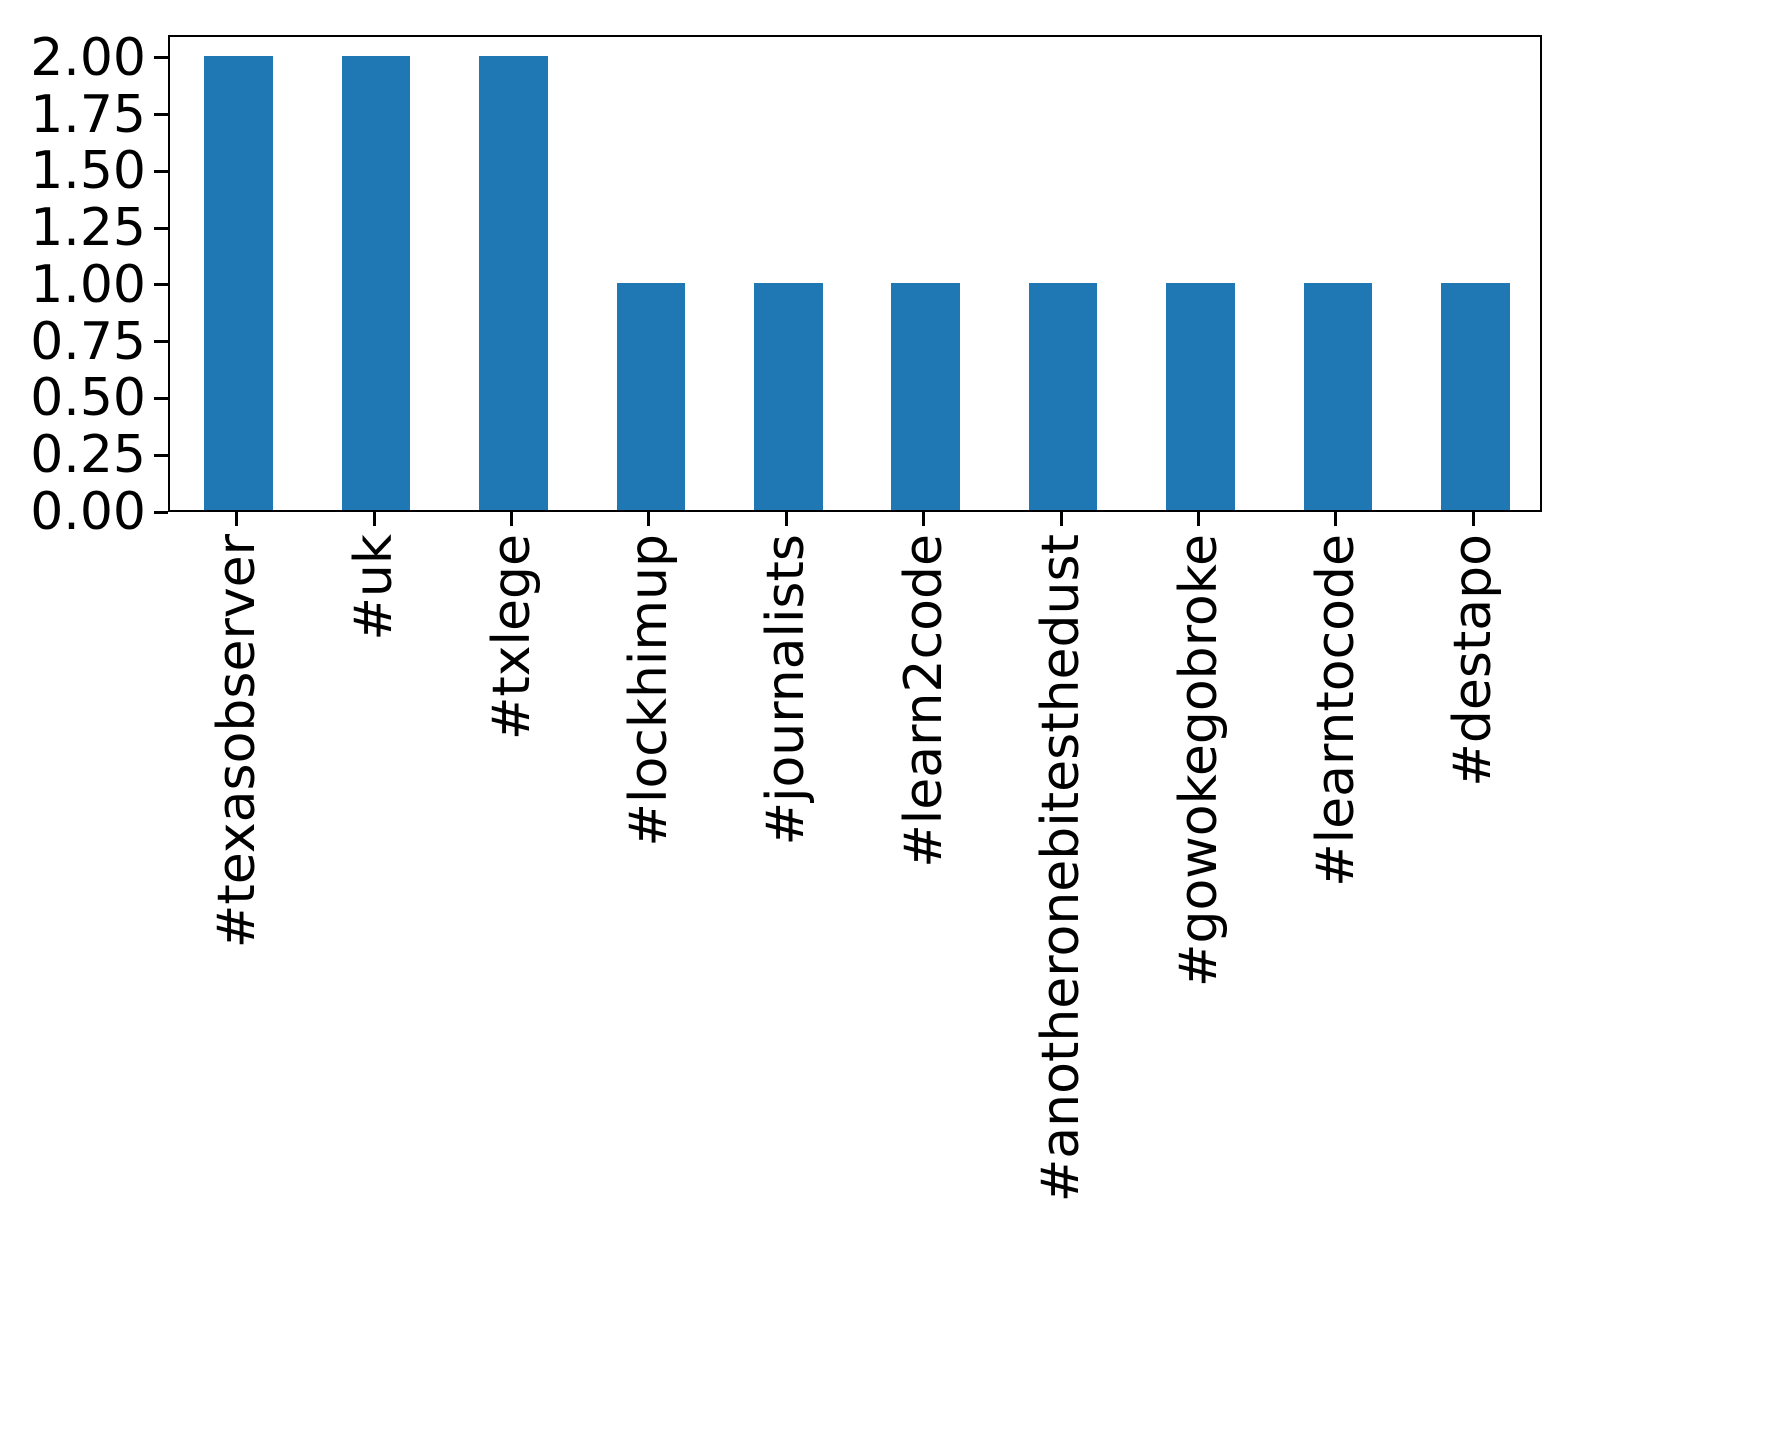  I want to click on x-tick-label-gowokegobroke: #gowokegobroke, so click(1198, 761).